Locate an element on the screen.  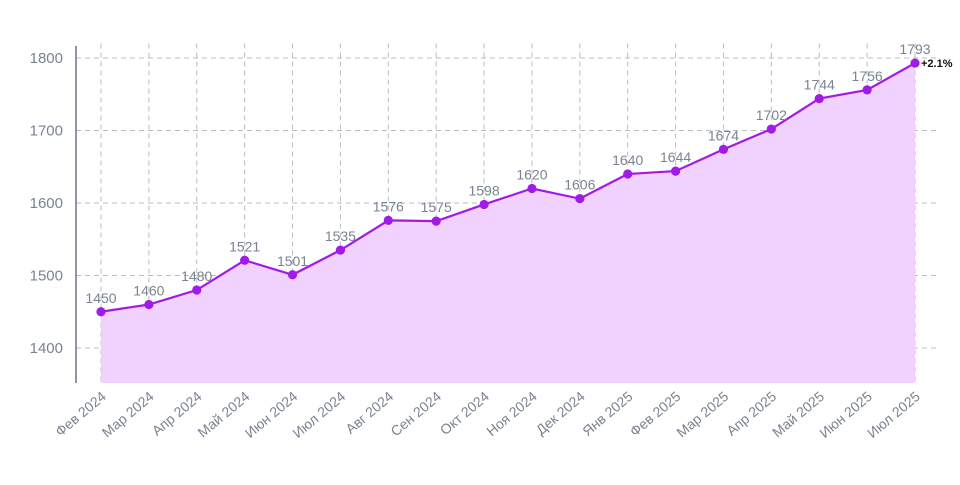
y-tick-label: 1600 is located at coordinates (46, 203).